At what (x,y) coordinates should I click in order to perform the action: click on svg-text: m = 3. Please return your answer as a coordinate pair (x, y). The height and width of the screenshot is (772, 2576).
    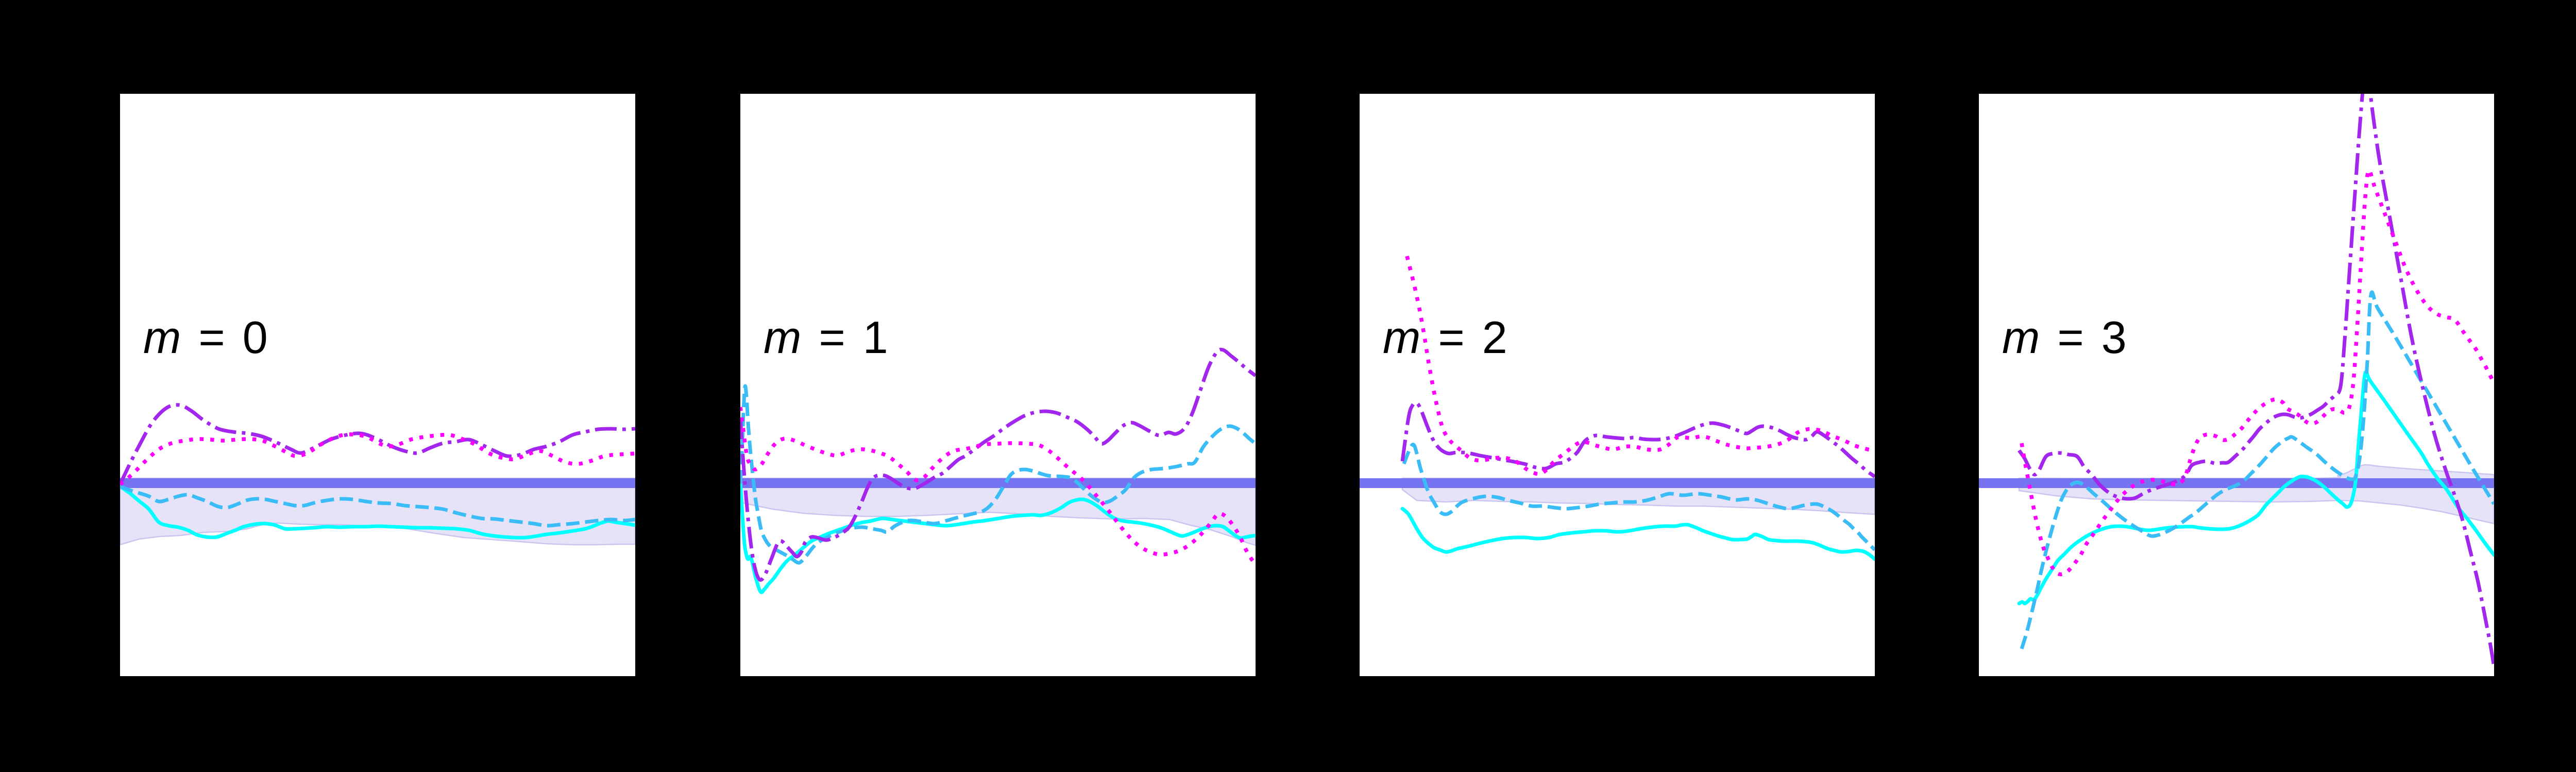
    Looking at the image, I should click on (2065, 337).